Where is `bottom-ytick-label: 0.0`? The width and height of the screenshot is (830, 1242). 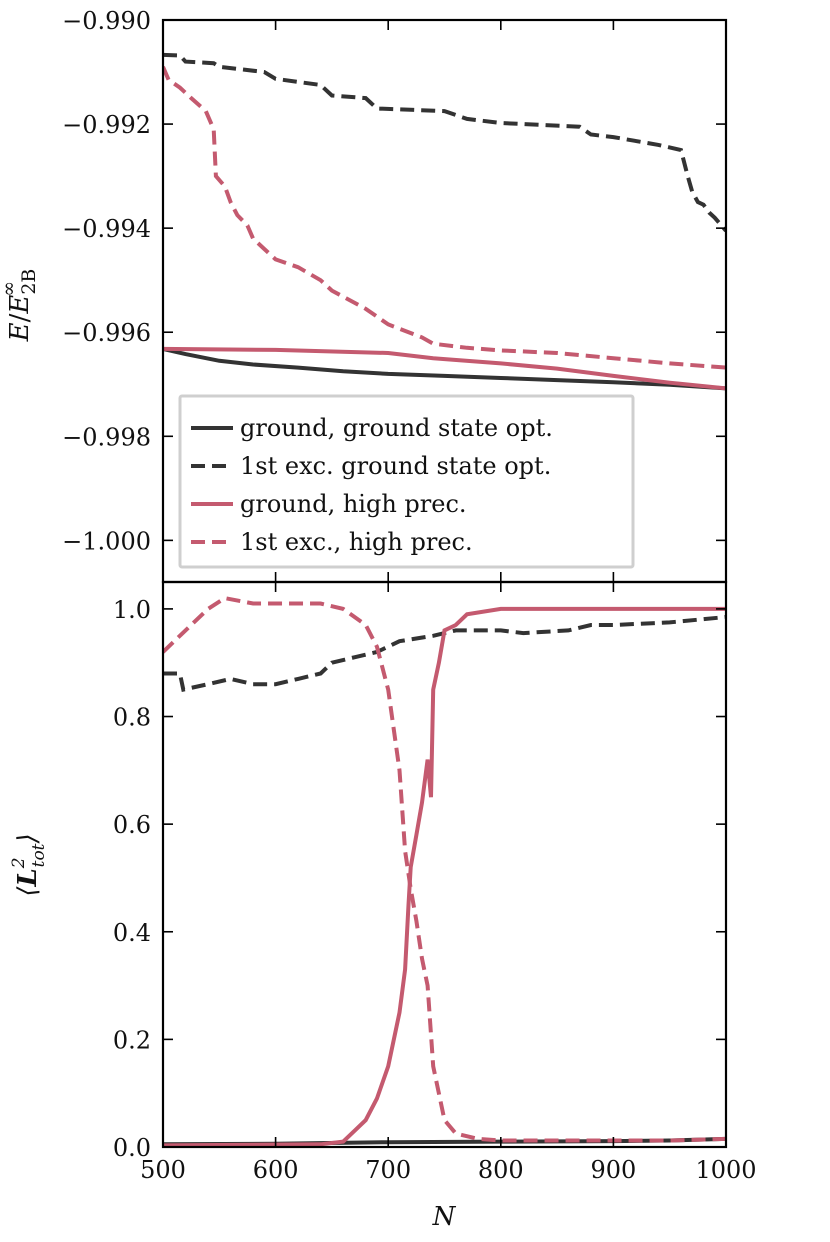 bottom-ytick-label: 0.0 is located at coordinates (132, 1148).